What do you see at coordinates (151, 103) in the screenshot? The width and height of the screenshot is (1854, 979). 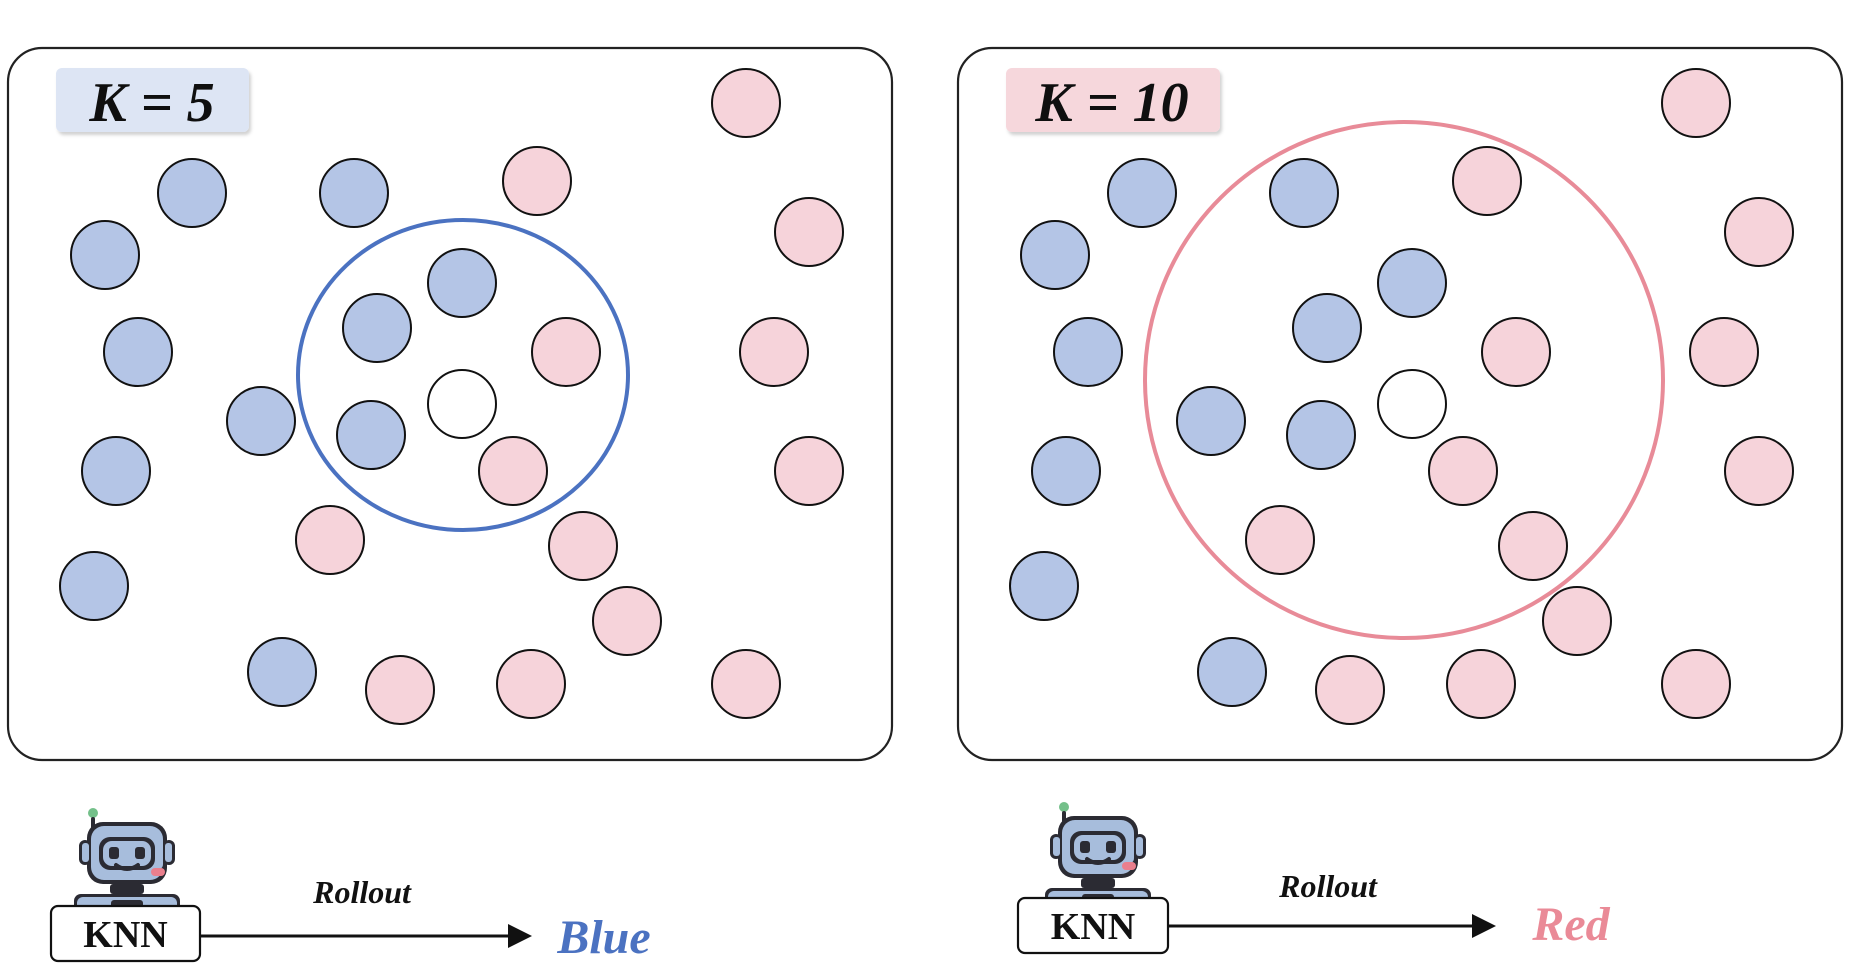 I see `k-label: K = 5` at bounding box center [151, 103].